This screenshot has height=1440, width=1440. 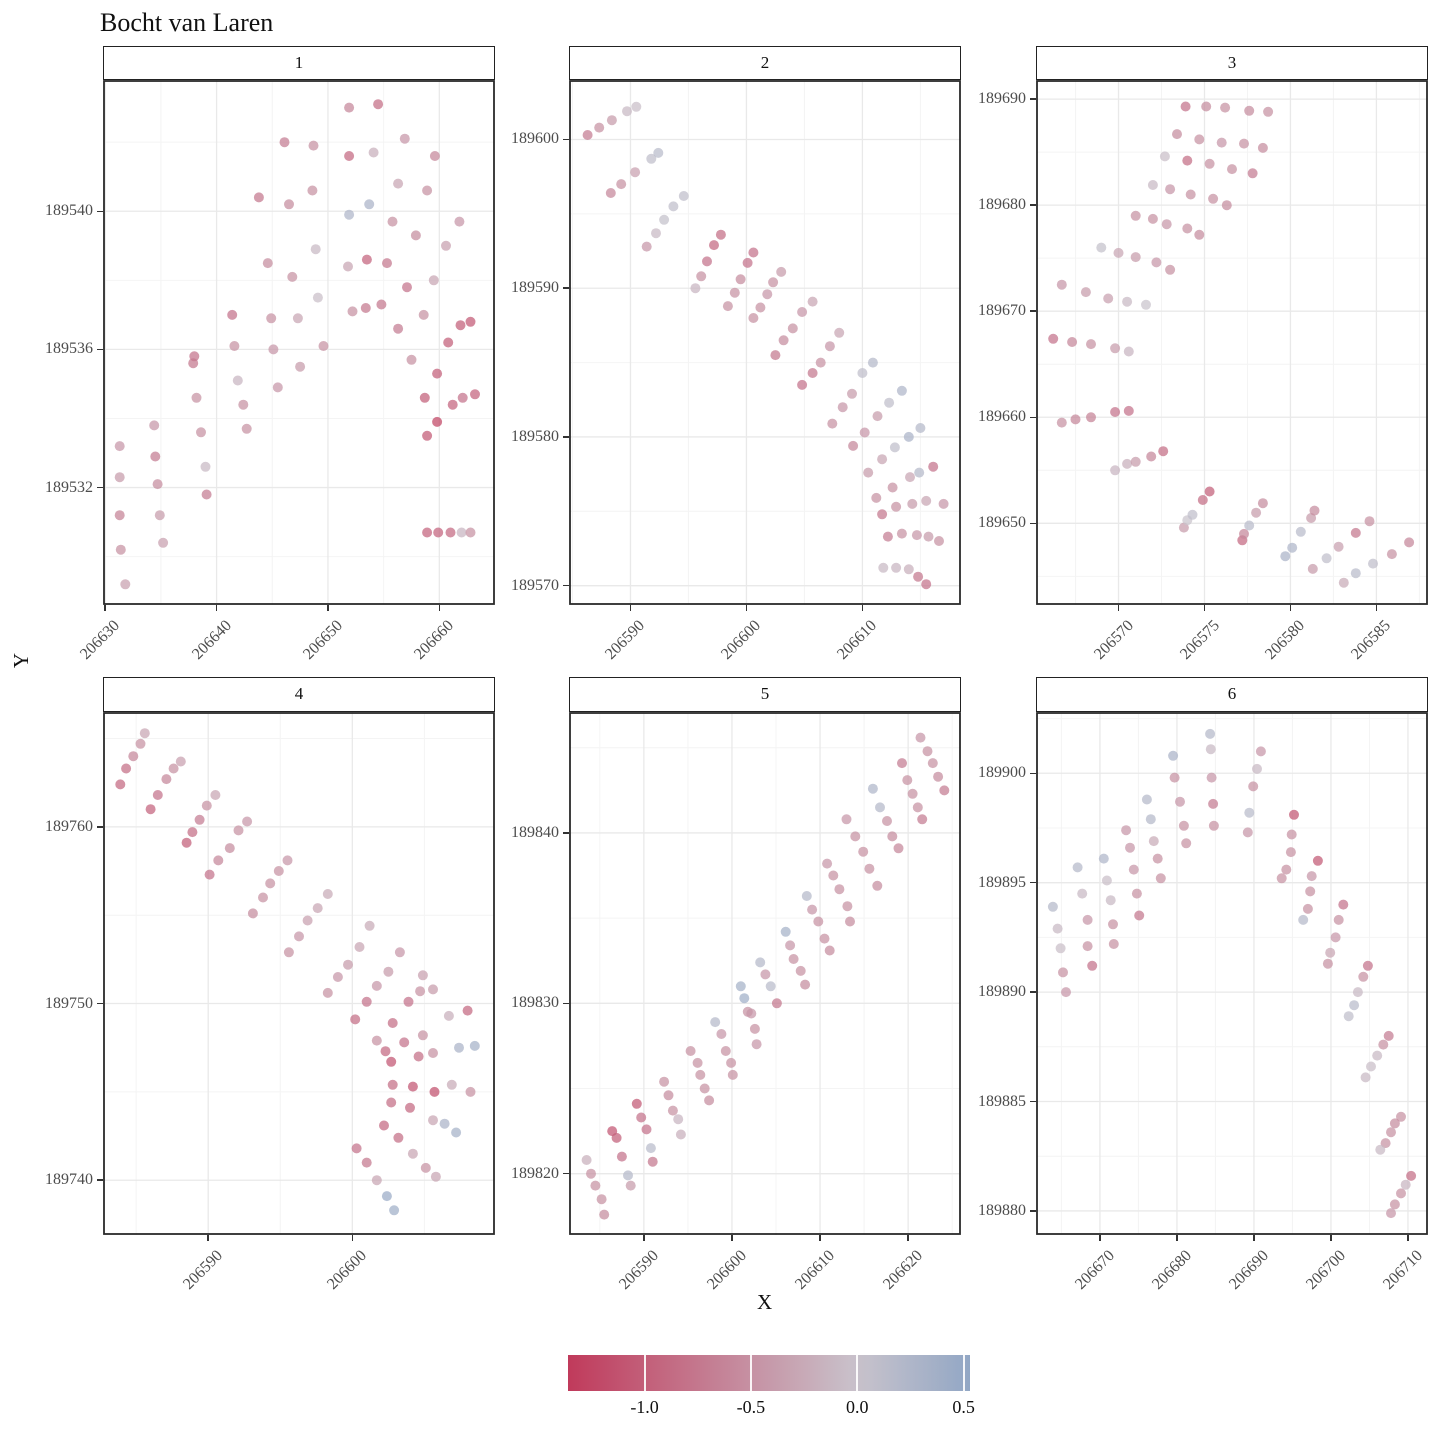 I want to click on colorbar-tick-label: -0.5, so click(x=751, y=1407).